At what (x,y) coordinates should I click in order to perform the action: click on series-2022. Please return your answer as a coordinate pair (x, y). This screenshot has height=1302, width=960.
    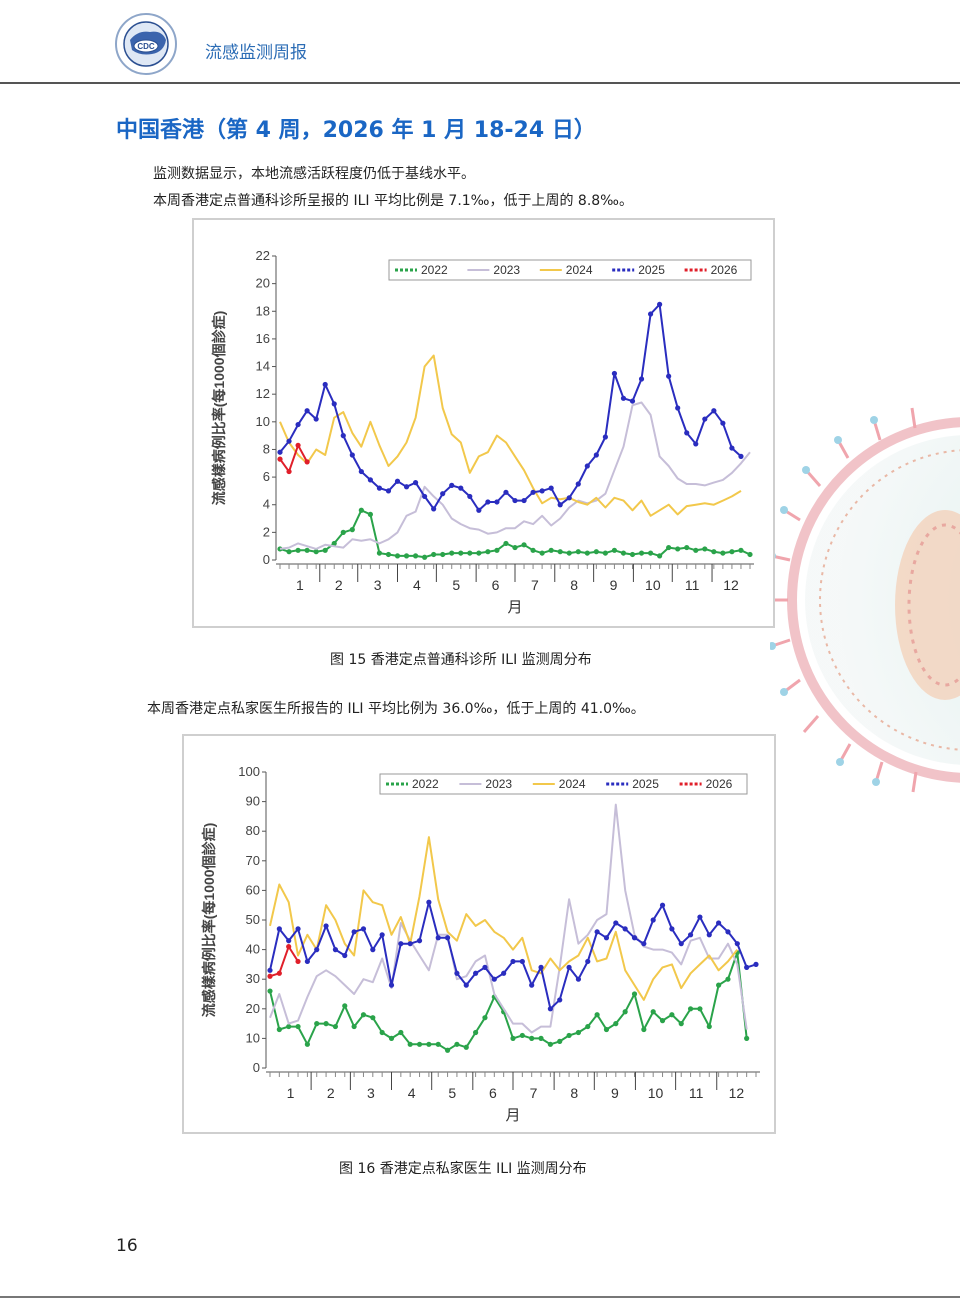
    Looking at the image, I should click on (515, 533).